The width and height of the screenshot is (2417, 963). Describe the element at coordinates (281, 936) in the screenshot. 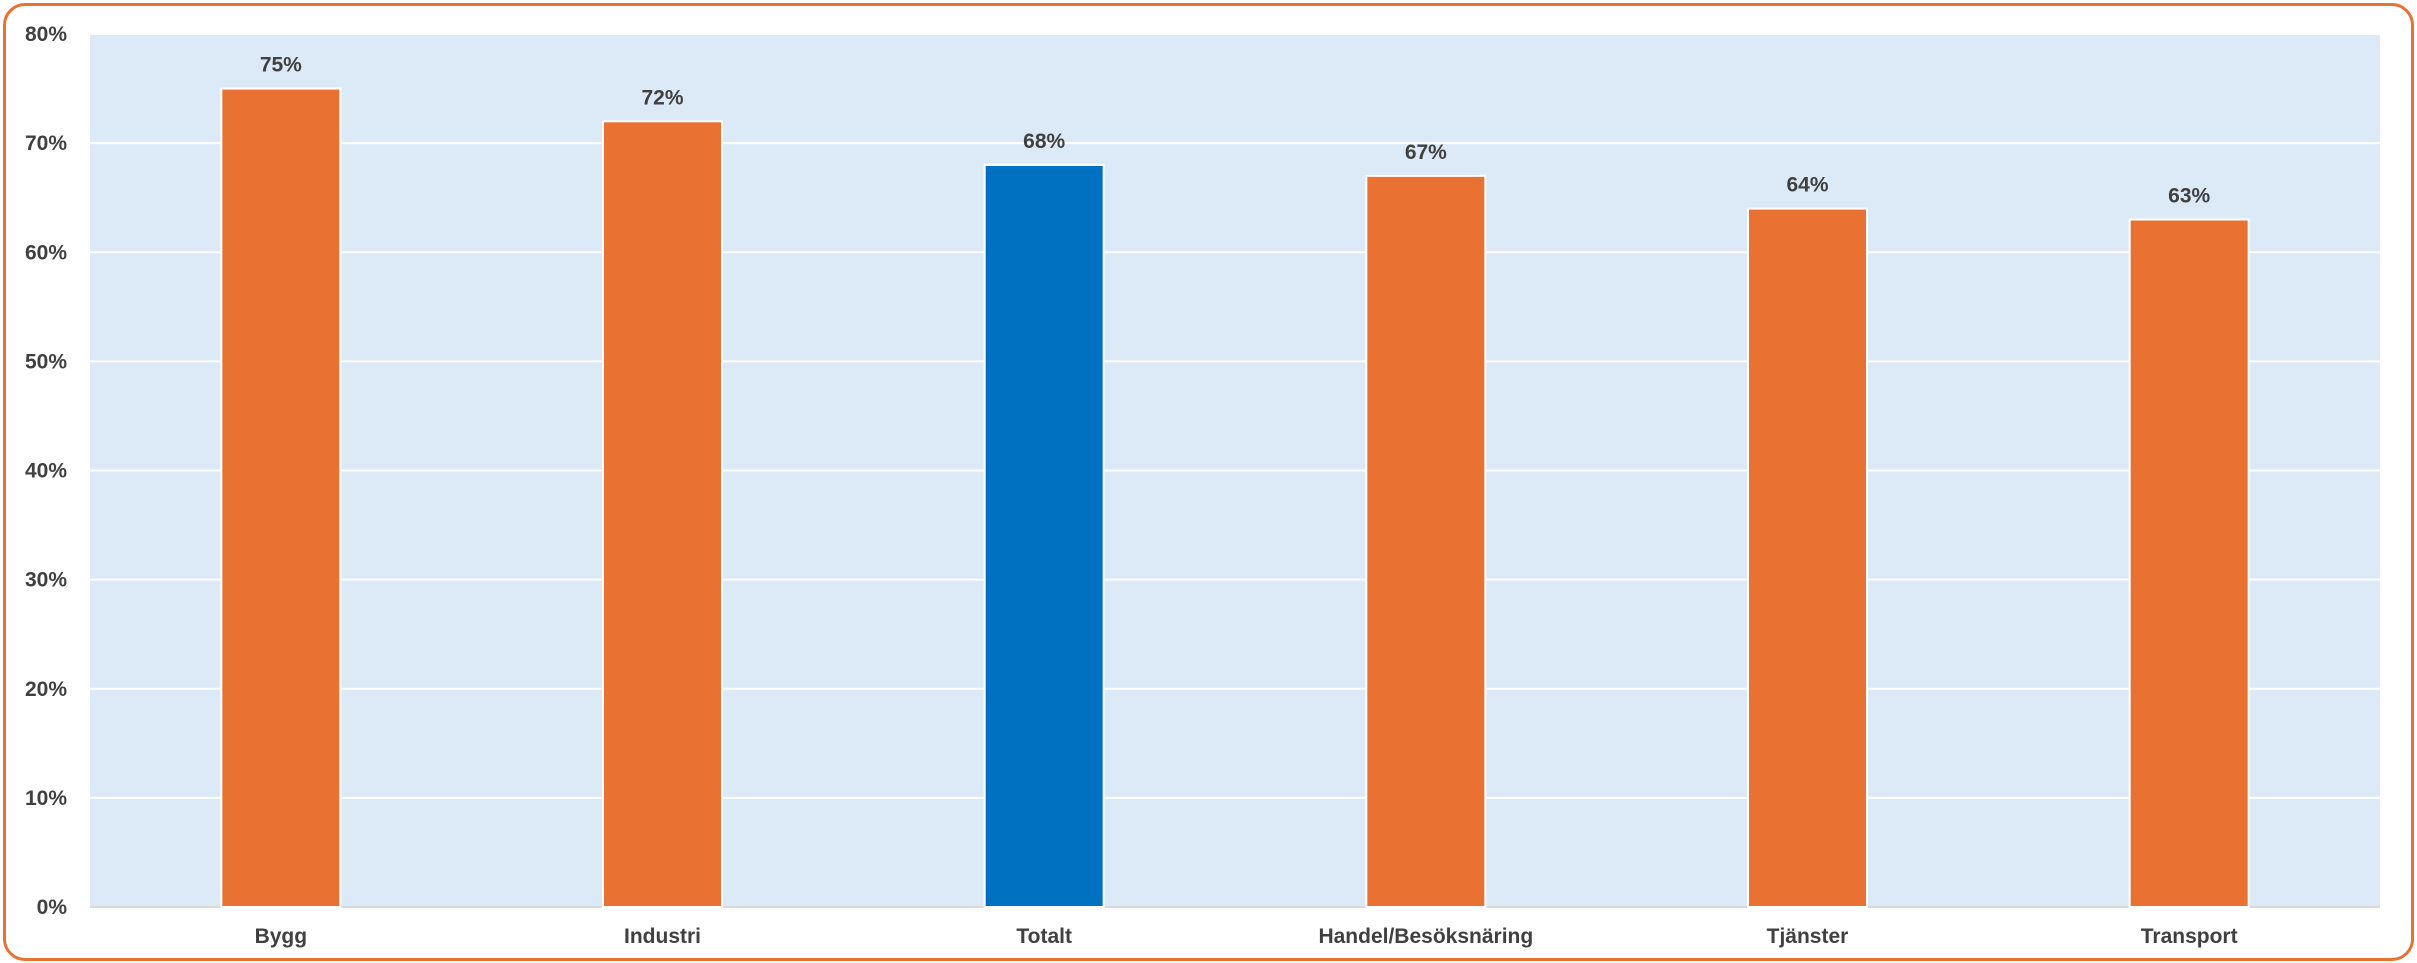

I see `category-label: Bygg` at that location.